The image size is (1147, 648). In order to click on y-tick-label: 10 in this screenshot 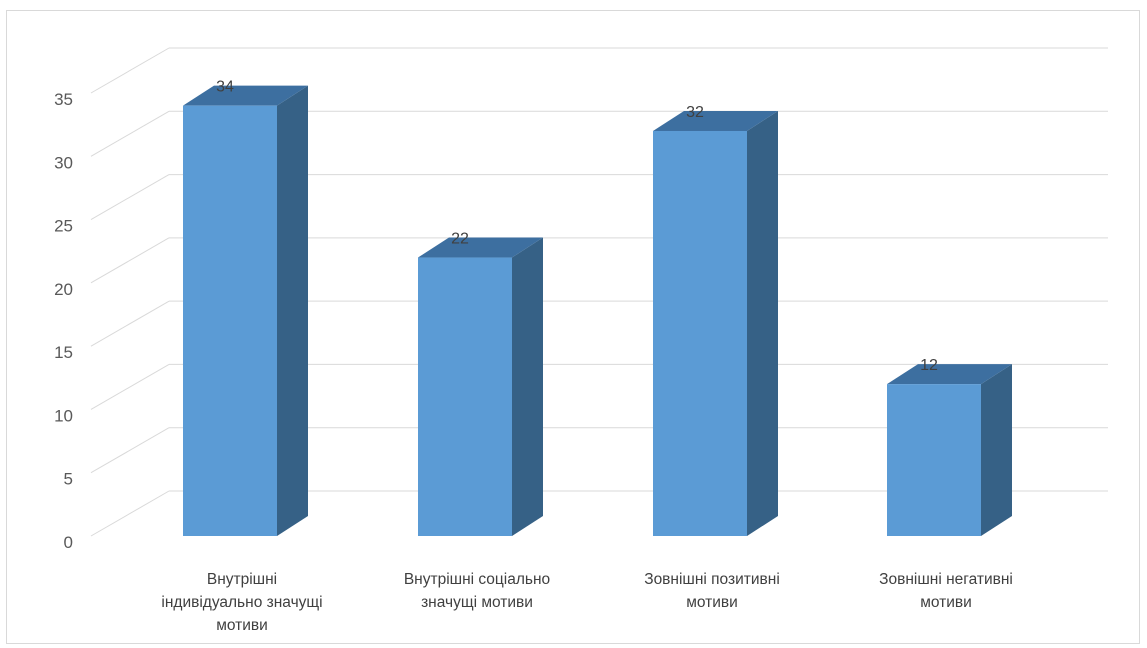, I will do `click(63, 415)`.